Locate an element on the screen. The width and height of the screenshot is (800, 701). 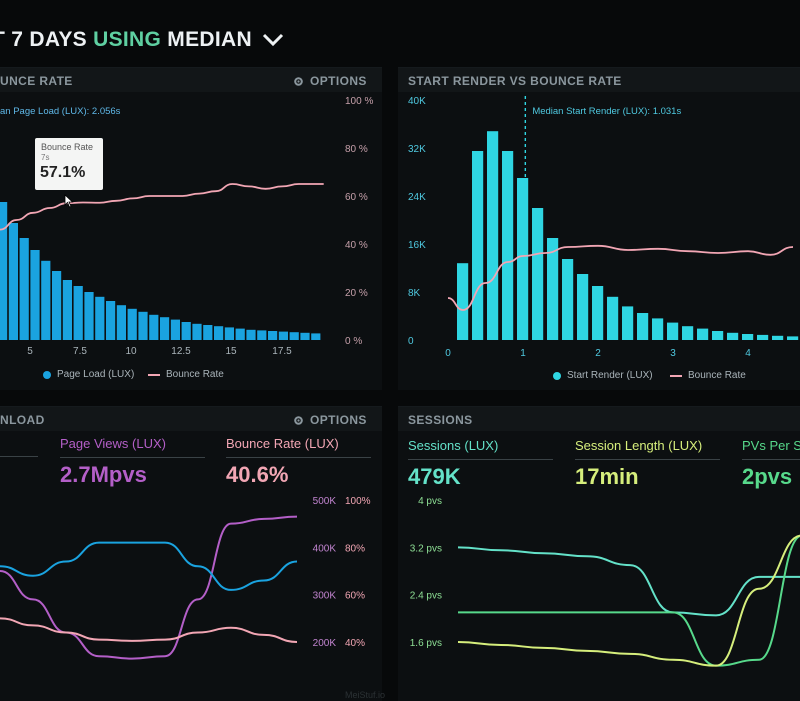
panel-header: START RENDER VS BOUNCE RATE is located at coordinates (599, 80).